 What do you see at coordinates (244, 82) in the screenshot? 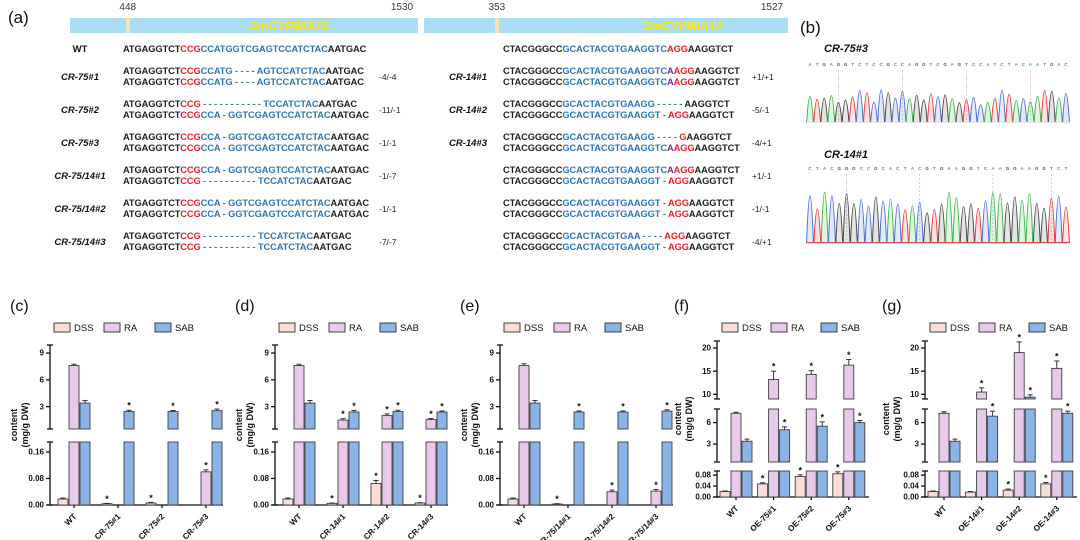
I see `sequence-segment: - - - -` at bounding box center [244, 82].